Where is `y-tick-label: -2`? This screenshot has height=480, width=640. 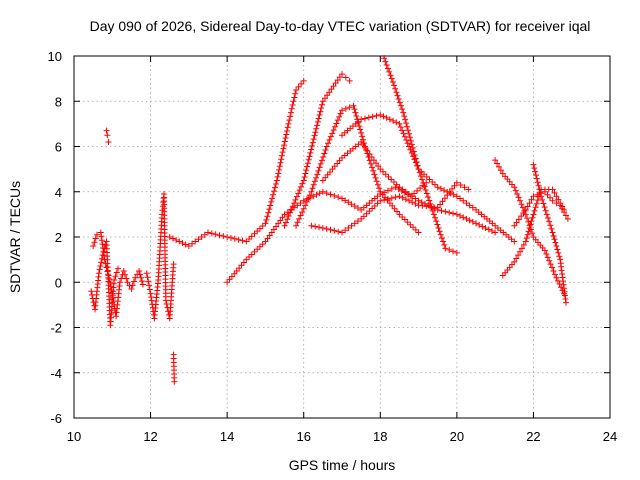 y-tick-label: -2 is located at coordinates (56, 328).